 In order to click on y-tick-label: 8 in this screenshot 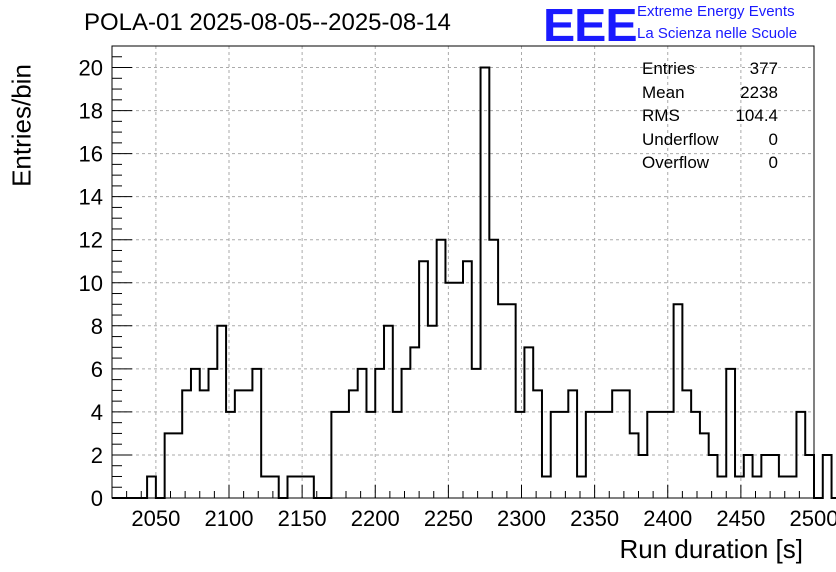, I will do `click(97, 326)`.